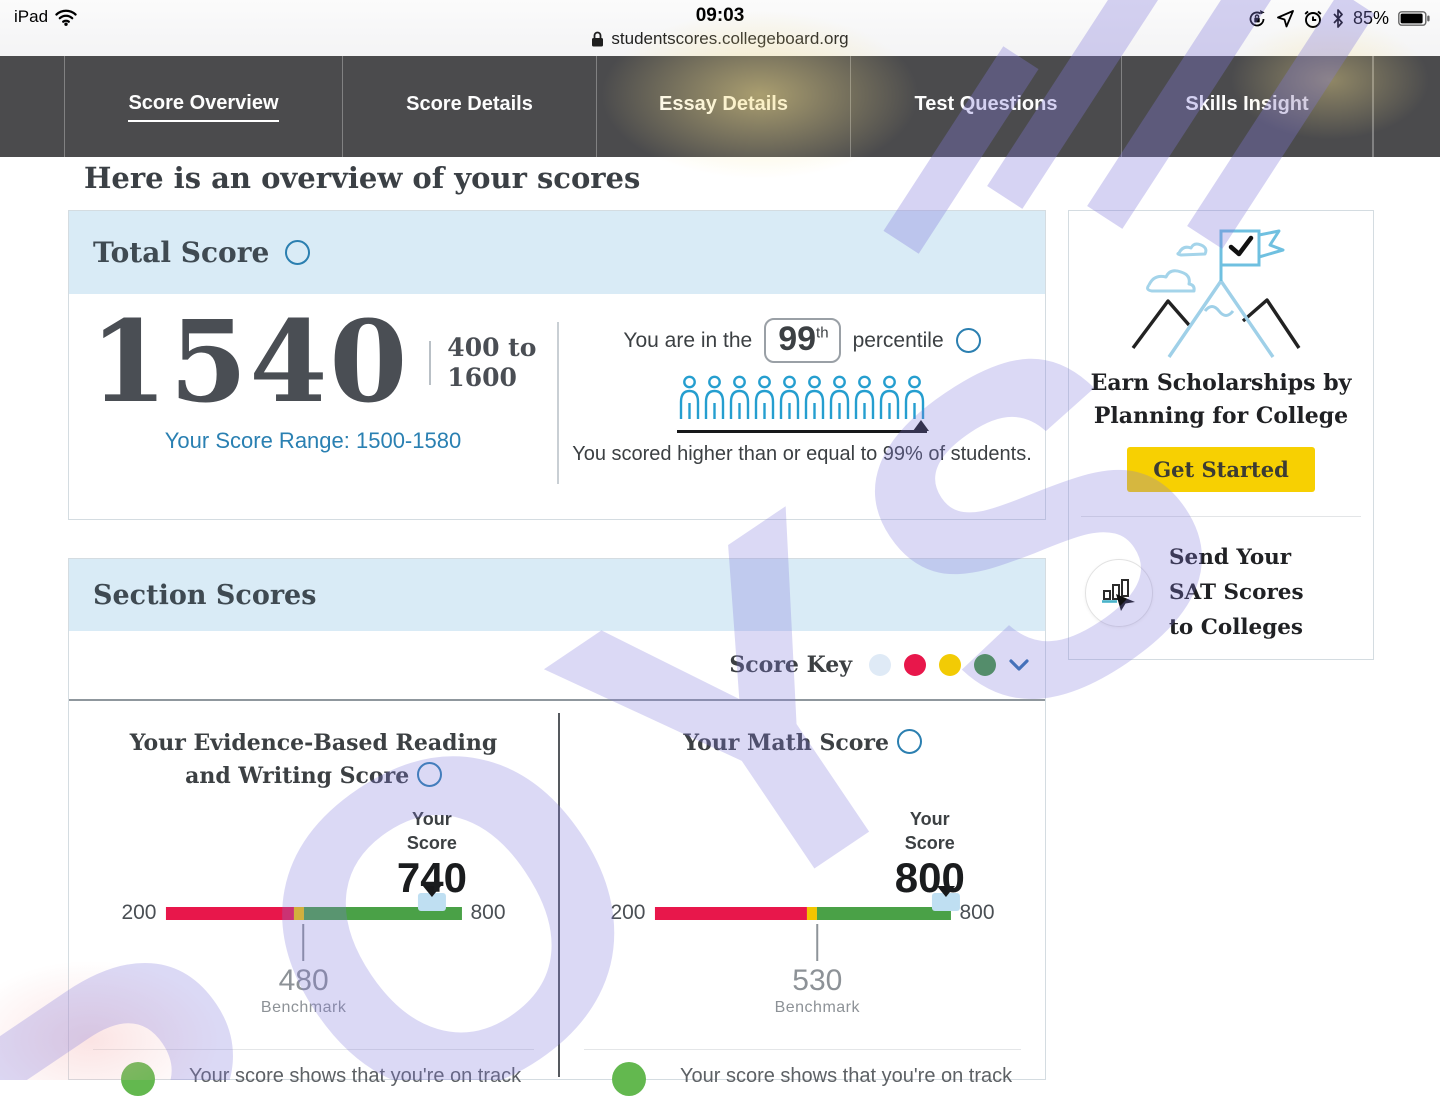 The image size is (1440, 1096). I want to click on send-scores-link: Send Your SAT Scores to Colleges, so click(1221, 593).